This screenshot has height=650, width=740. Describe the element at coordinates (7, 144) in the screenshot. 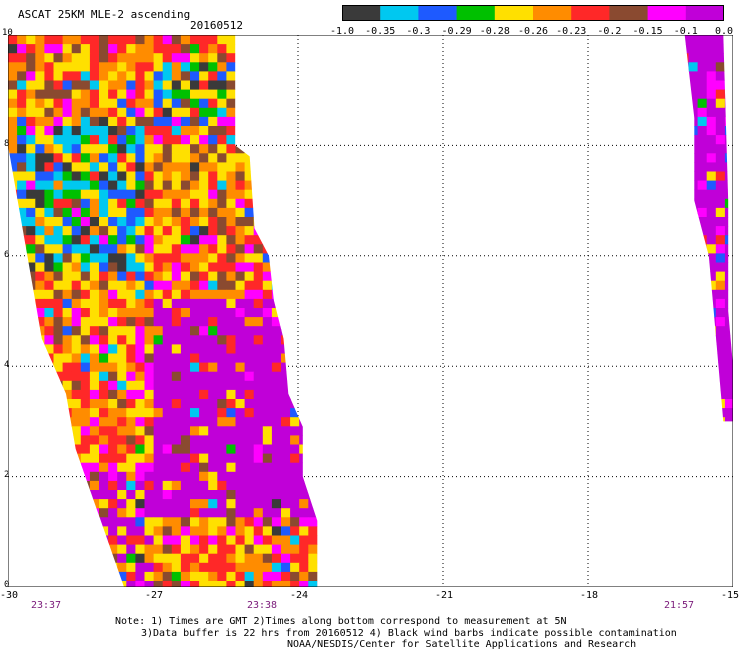

I see `y-tick-label: 8` at that location.